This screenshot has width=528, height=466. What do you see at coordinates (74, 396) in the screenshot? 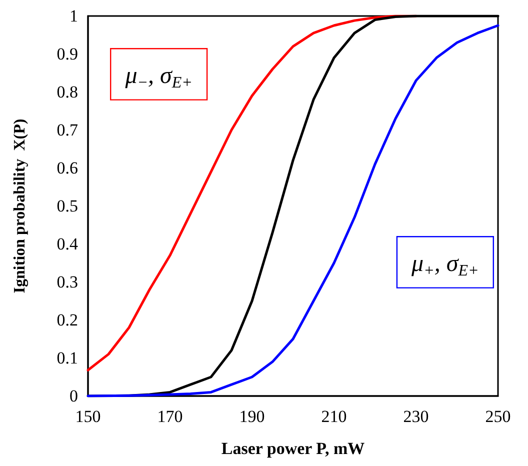
I see `y-tick-label: 0` at bounding box center [74, 396].